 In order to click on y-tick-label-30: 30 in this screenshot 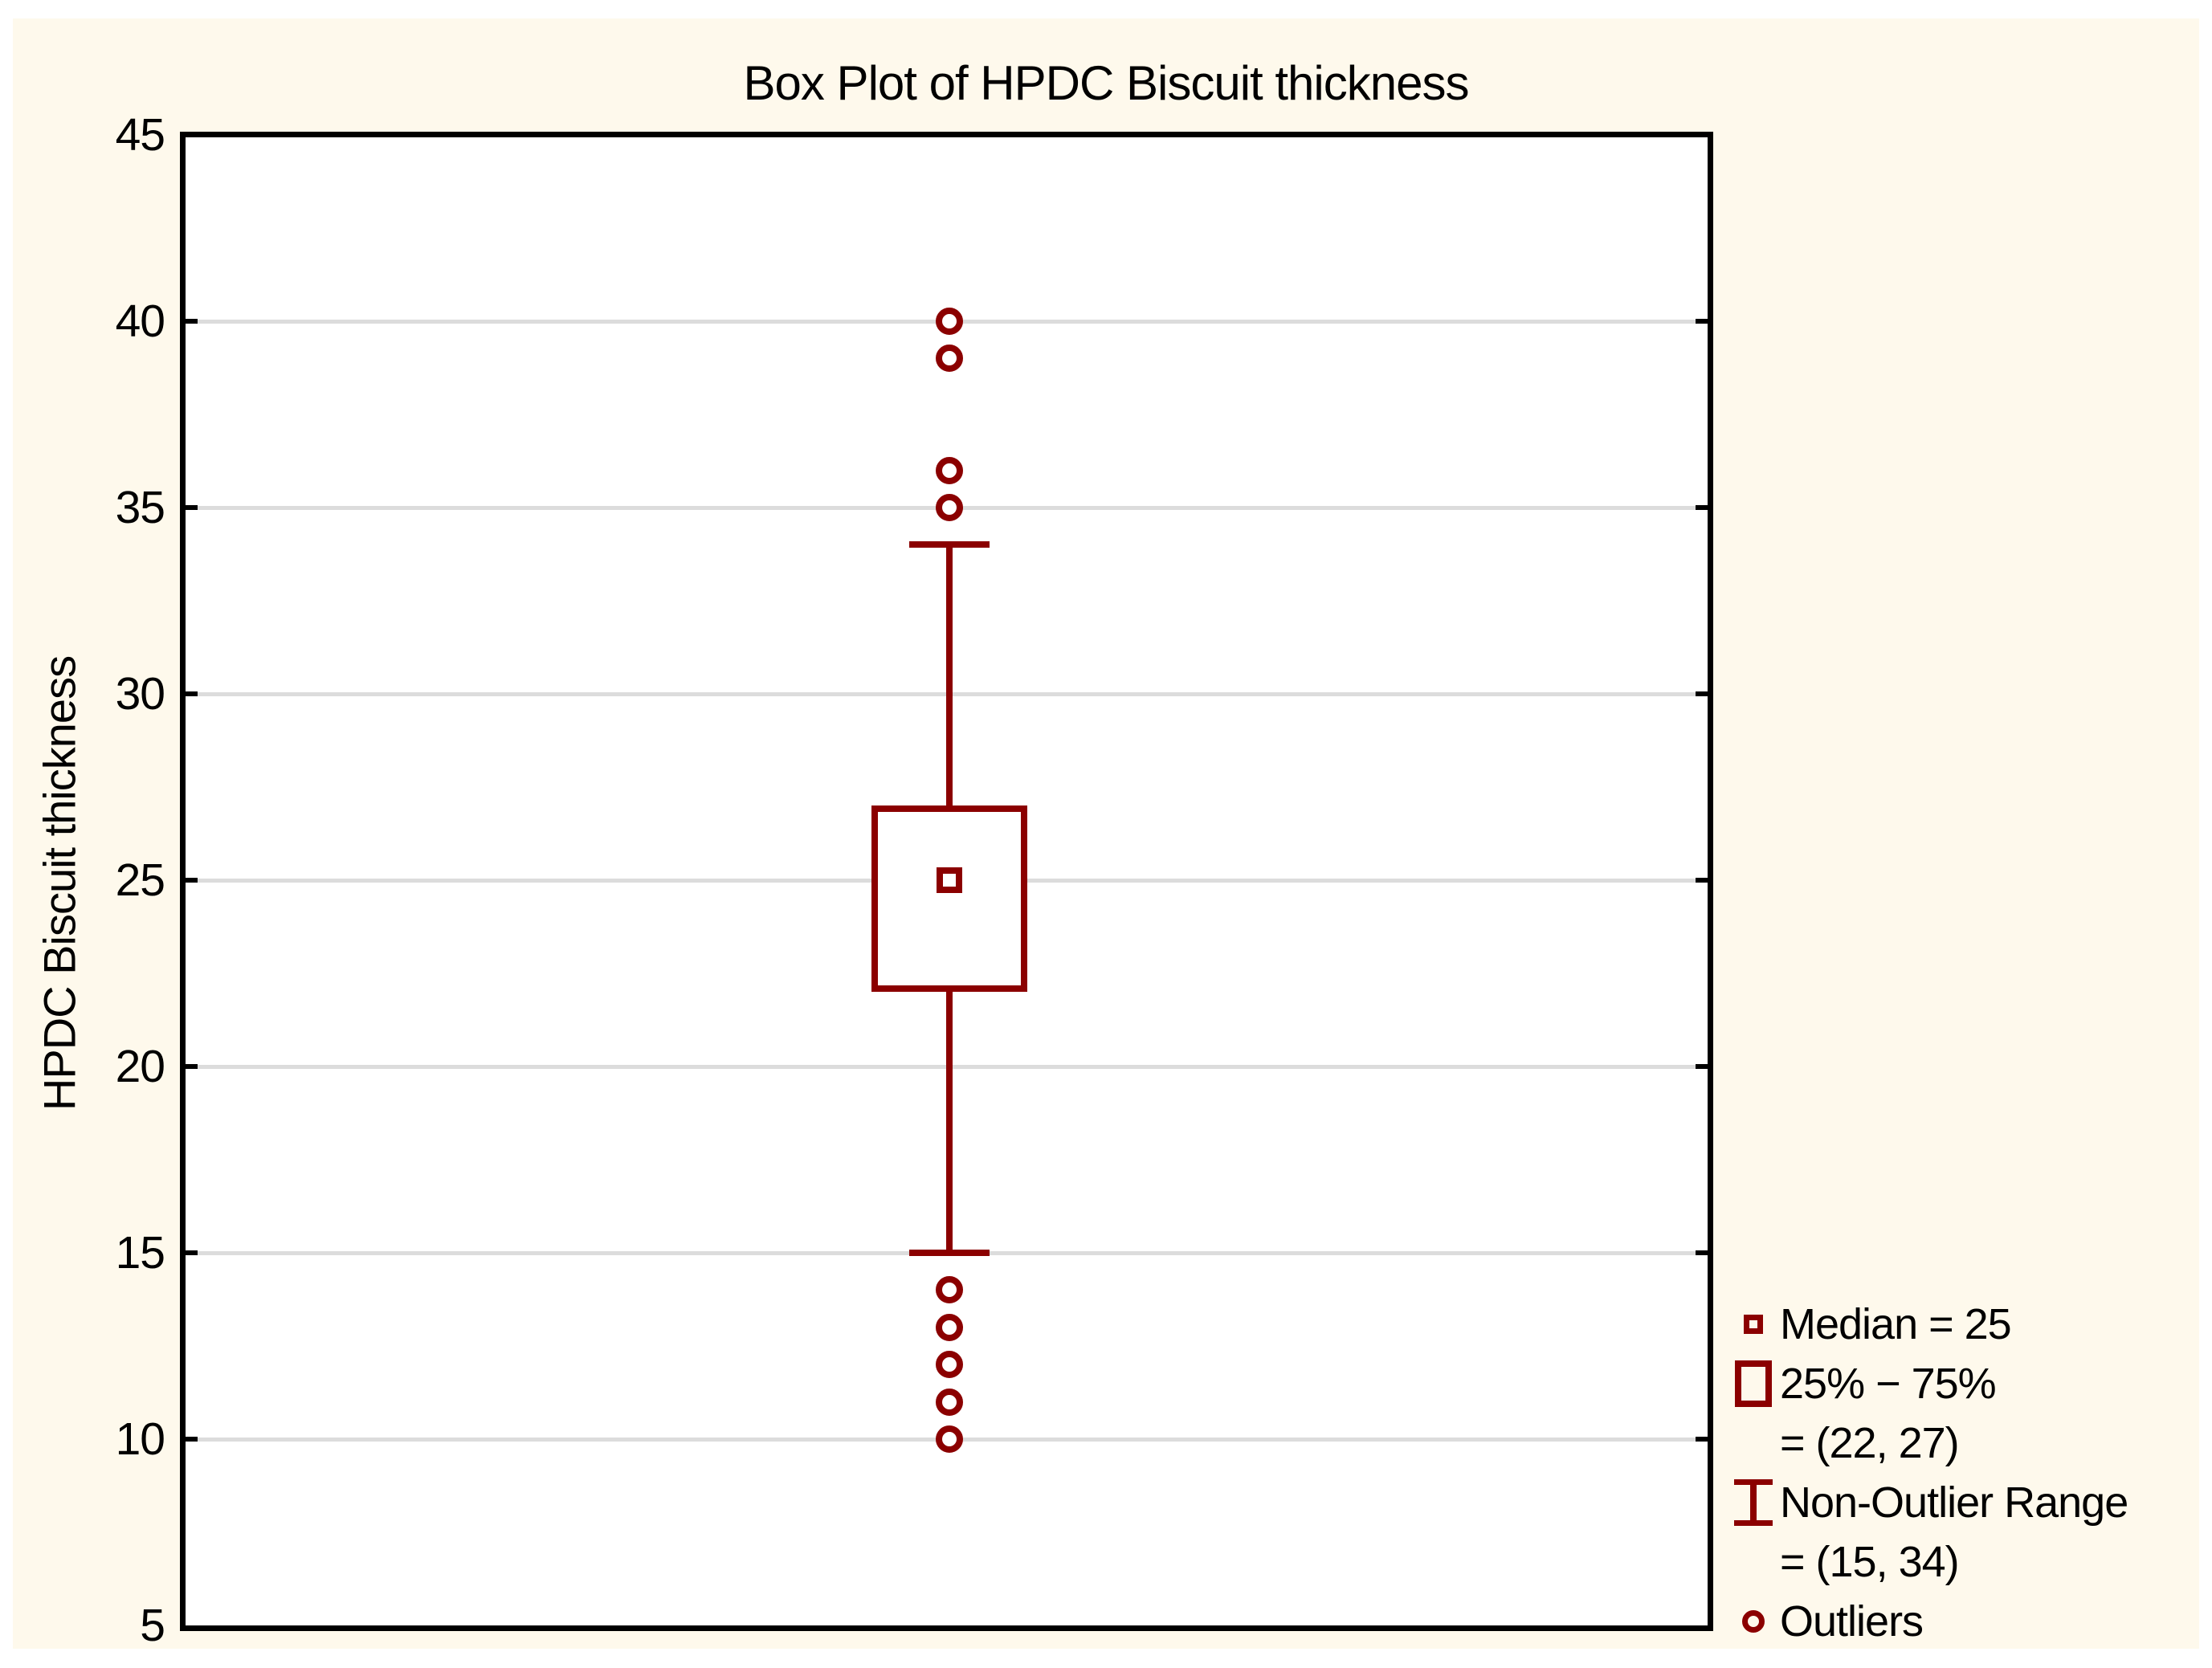, I will do `click(140, 694)`.